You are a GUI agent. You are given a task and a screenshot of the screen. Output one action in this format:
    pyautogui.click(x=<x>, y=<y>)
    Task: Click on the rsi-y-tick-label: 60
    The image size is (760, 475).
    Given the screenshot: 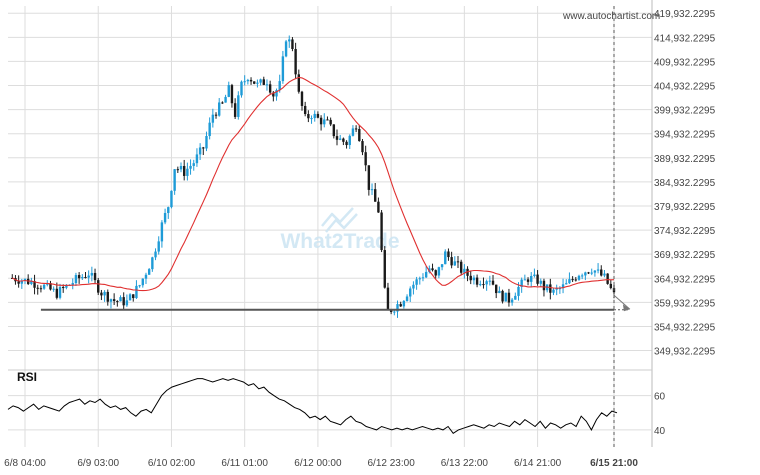 What is the action you would take?
    pyautogui.click(x=660, y=397)
    